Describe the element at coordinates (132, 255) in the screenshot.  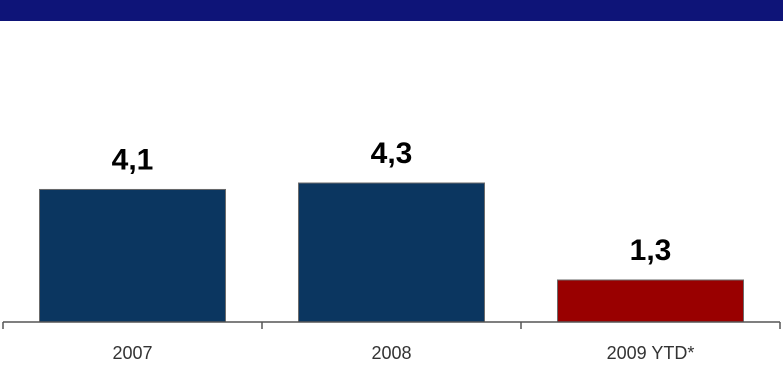
I see `bar-2007` at that location.